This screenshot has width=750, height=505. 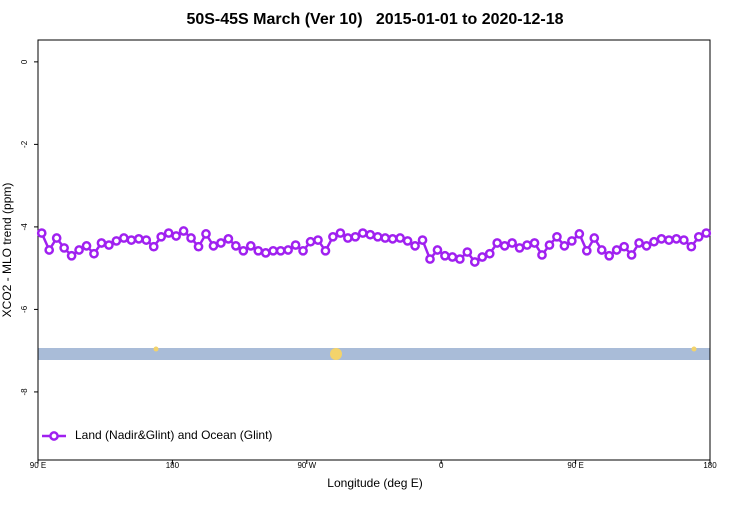 What do you see at coordinates (374, 483) in the screenshot?
I see `x-axis-label: Longitude (deg E)` at bounding box center [374, 483].